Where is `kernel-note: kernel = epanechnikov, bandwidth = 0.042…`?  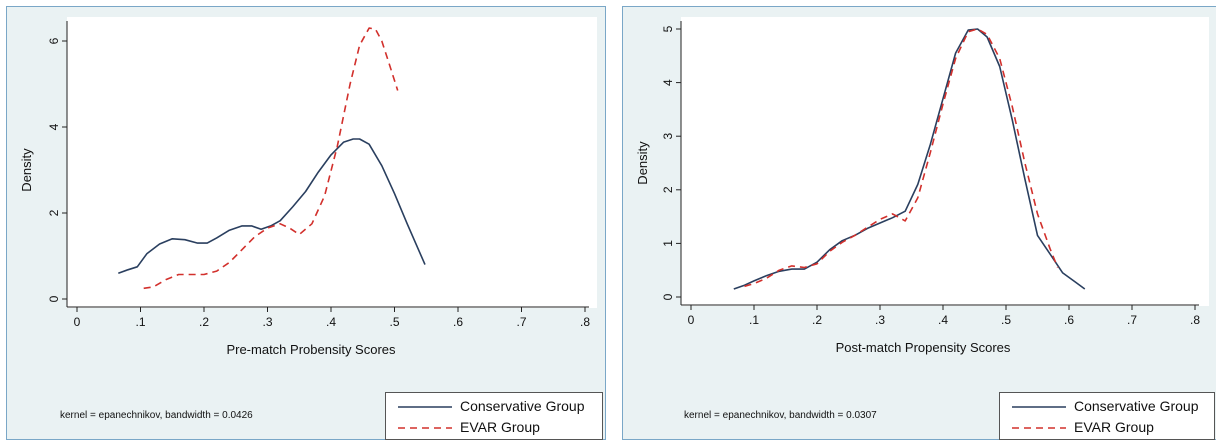
kernel-note: kernel = epanechnikov, bandwidth = 0.042… is located at coordinates (156, 415).